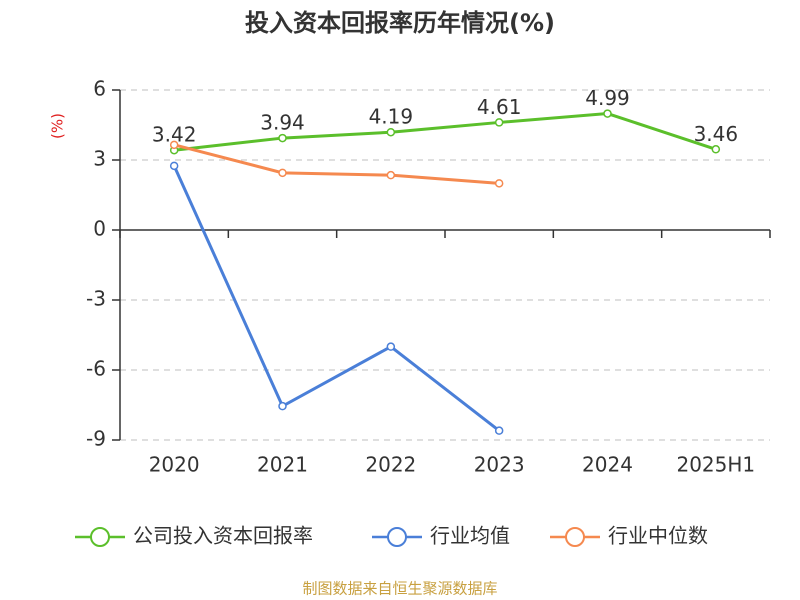 The image size is (800, 600). I want to click on y-tick-label: 3, so click(99, 159).